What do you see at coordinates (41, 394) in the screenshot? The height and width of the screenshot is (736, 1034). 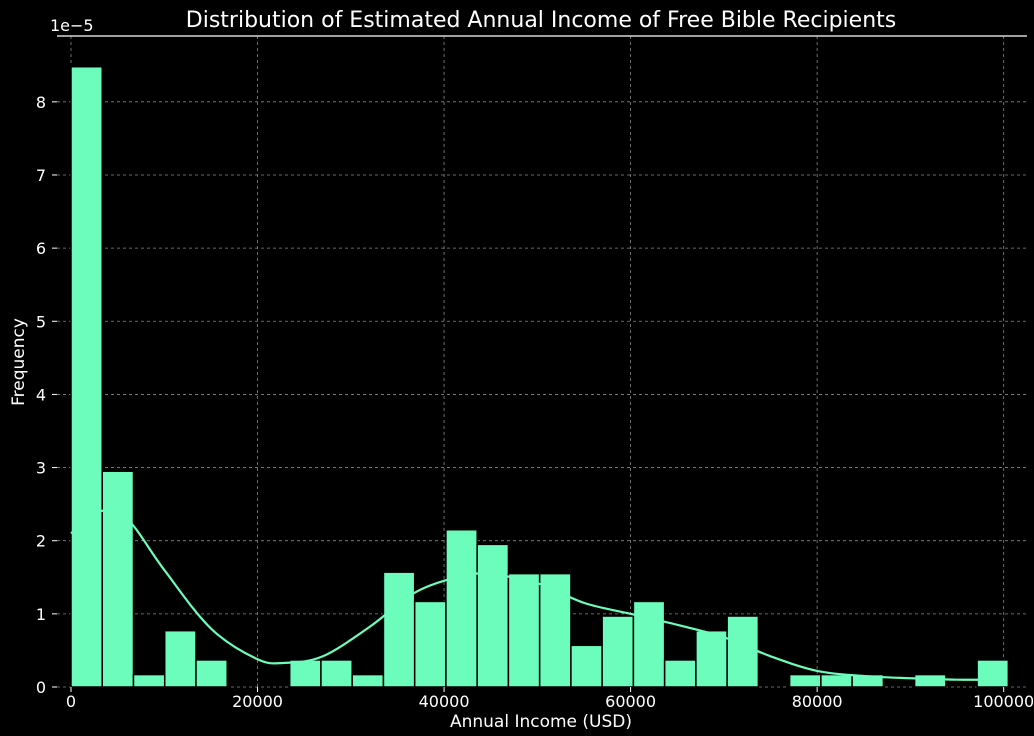 I see `y-tick-label: 4` at bounding box center [41, 394].